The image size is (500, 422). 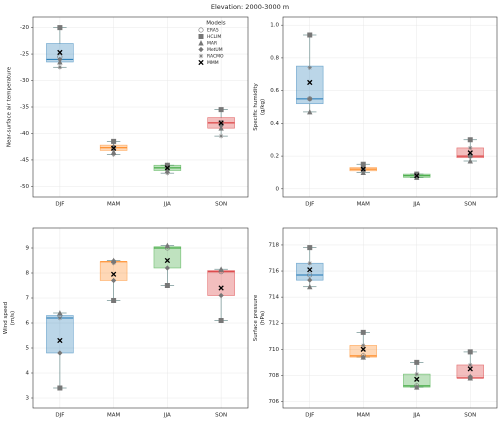 What do you see at coordinates (24, 134) in the screenshot?
I see `y-tick-label: -40` at bounding box center [24, 134].